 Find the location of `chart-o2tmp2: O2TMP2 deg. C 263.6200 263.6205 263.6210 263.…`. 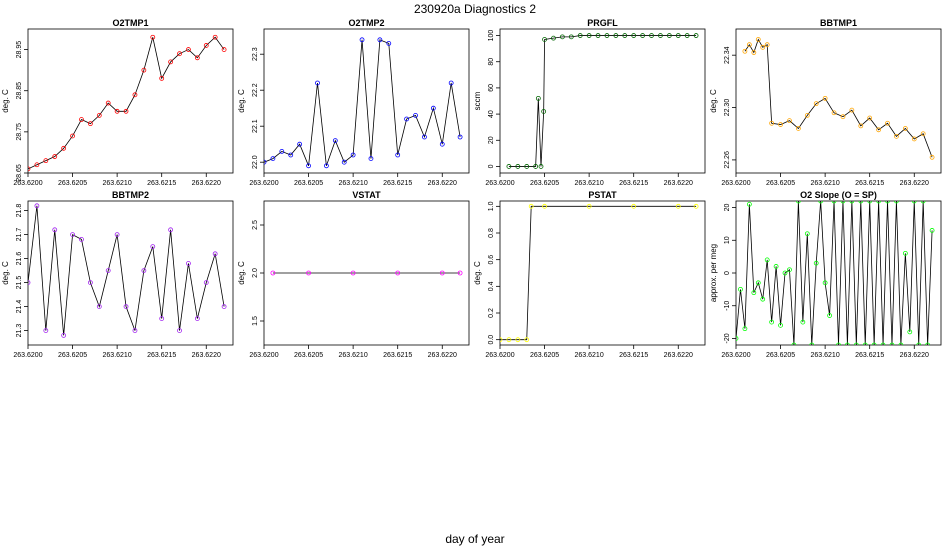

chart-o2tmp2: O2TMP2 deg. C 263.6200 263.6205 263.6210 263.… is located at coordinates (353, 102).